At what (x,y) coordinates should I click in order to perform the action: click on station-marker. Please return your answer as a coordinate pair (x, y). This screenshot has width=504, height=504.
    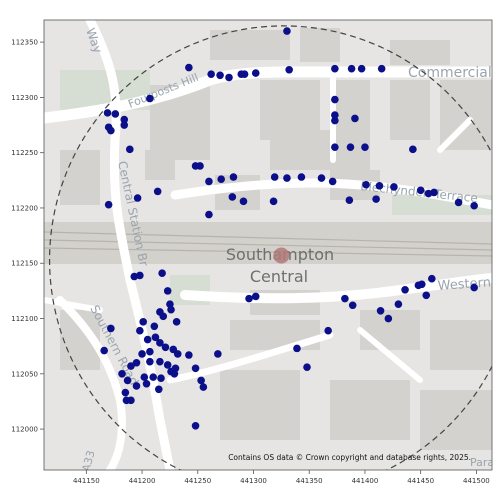
    Looking at the image, I should click on (281, 255).